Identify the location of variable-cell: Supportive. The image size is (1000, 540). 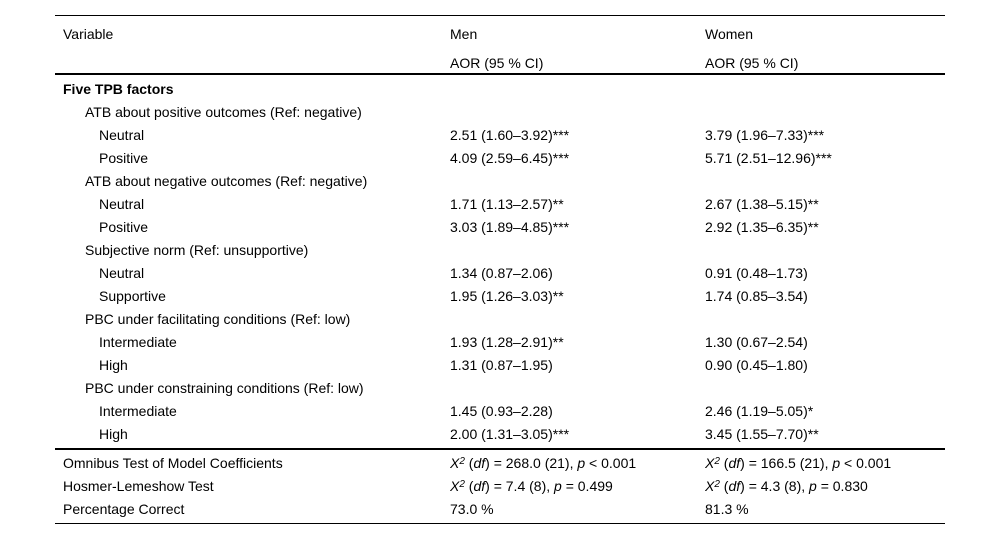
(132, 296).